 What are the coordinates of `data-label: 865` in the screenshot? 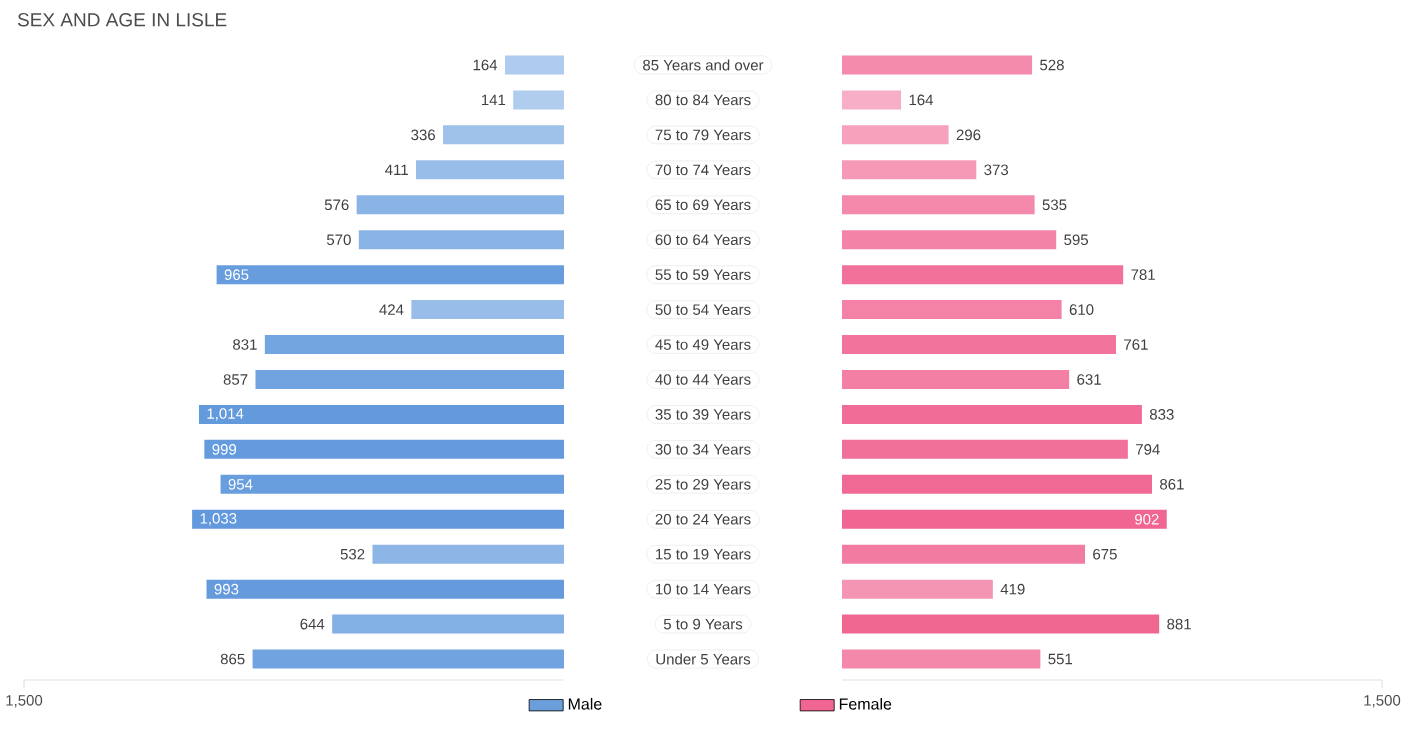 It's located at (232, 659).